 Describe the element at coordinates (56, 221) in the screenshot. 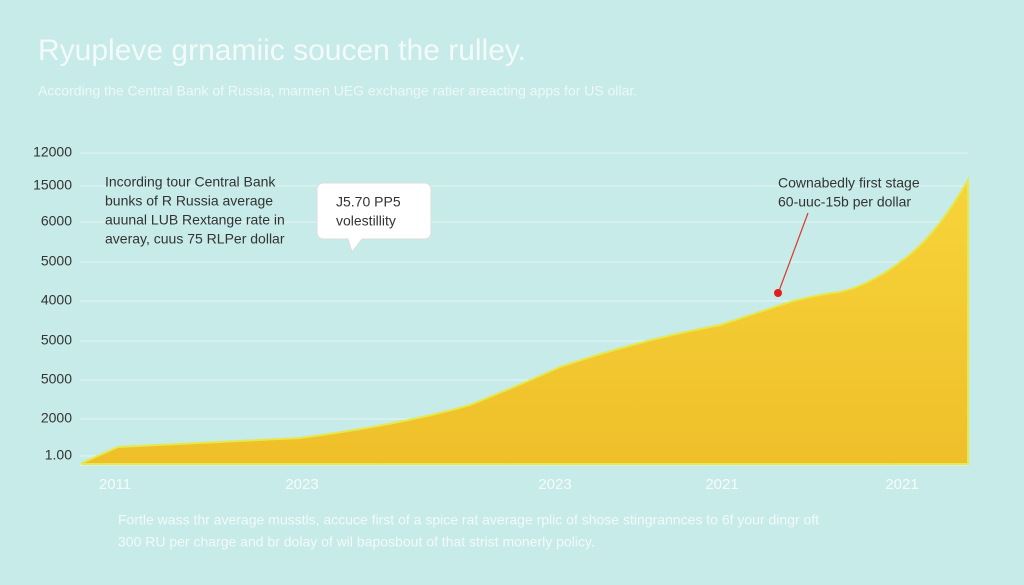

I see `y-tick-label: 6000` at that location.